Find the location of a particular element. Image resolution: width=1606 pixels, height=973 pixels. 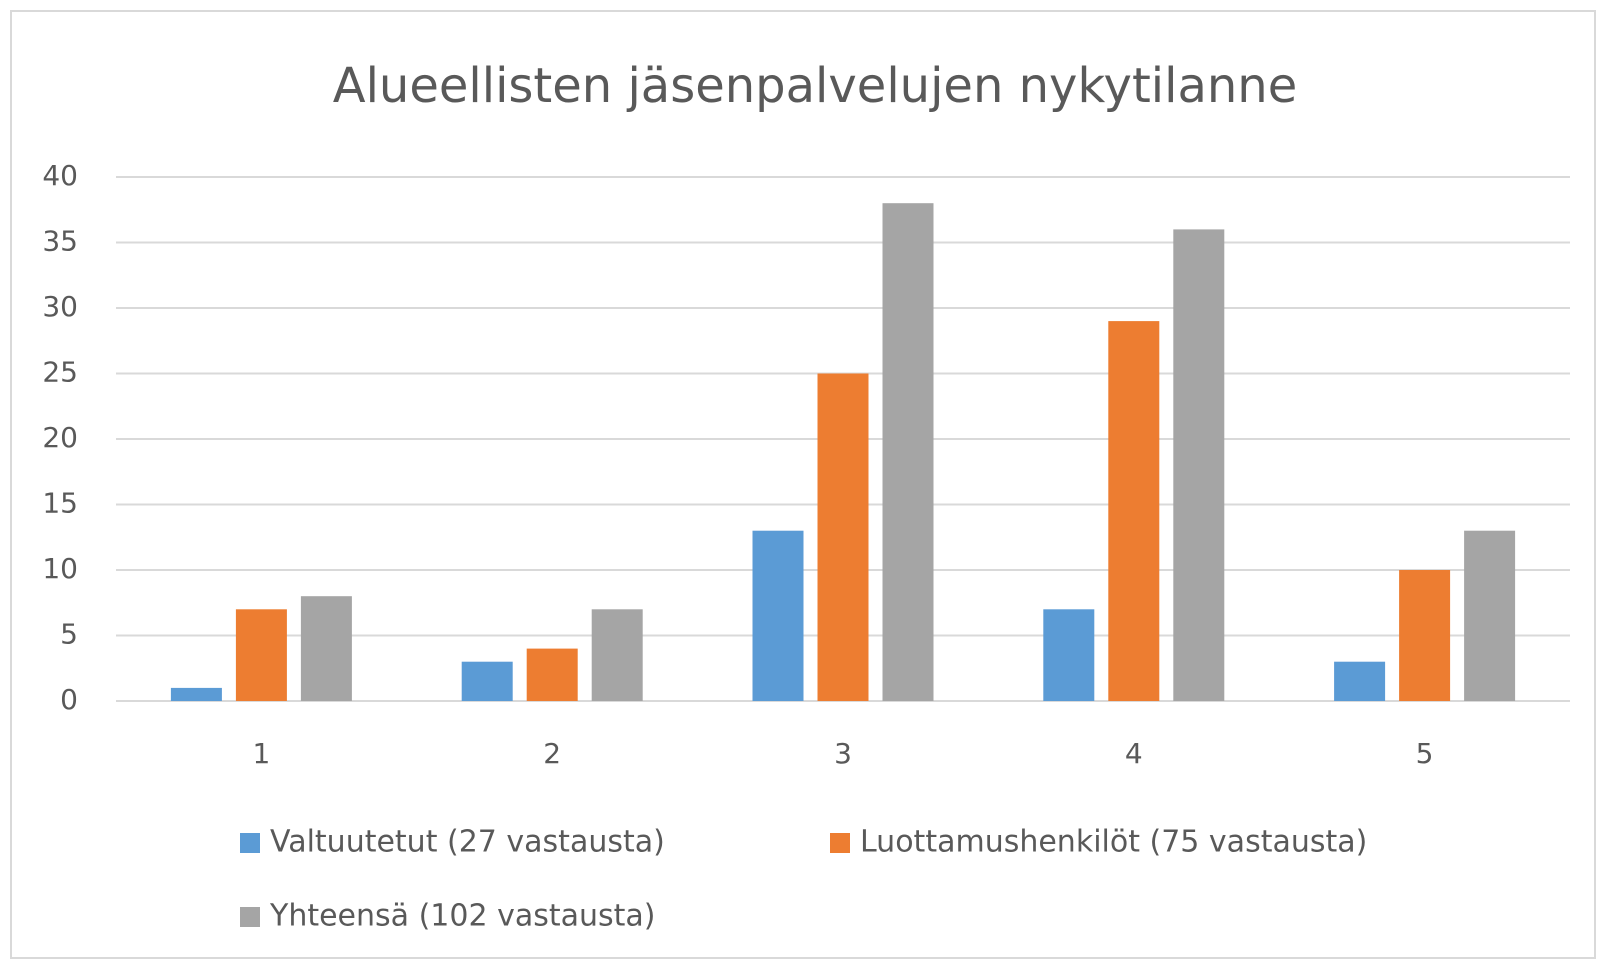

x-tick-label: 3 is located at coordinates (843, 753).